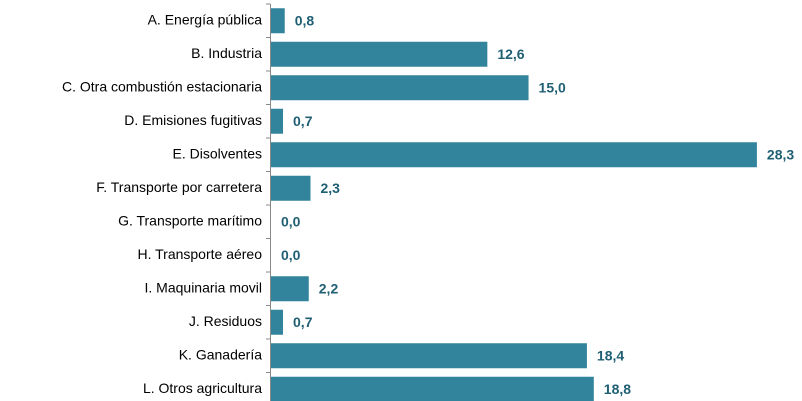  I want to click on value-label: 28,3, so click(780, 154).